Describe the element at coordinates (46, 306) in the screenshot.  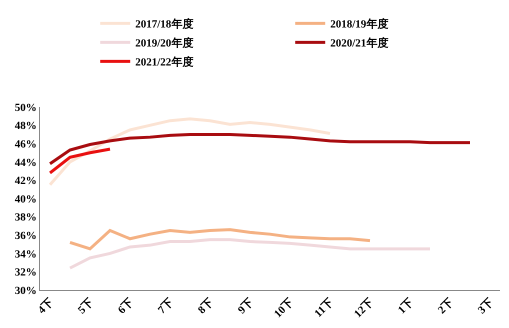
I see `x-tick-label: 4下` at that location.